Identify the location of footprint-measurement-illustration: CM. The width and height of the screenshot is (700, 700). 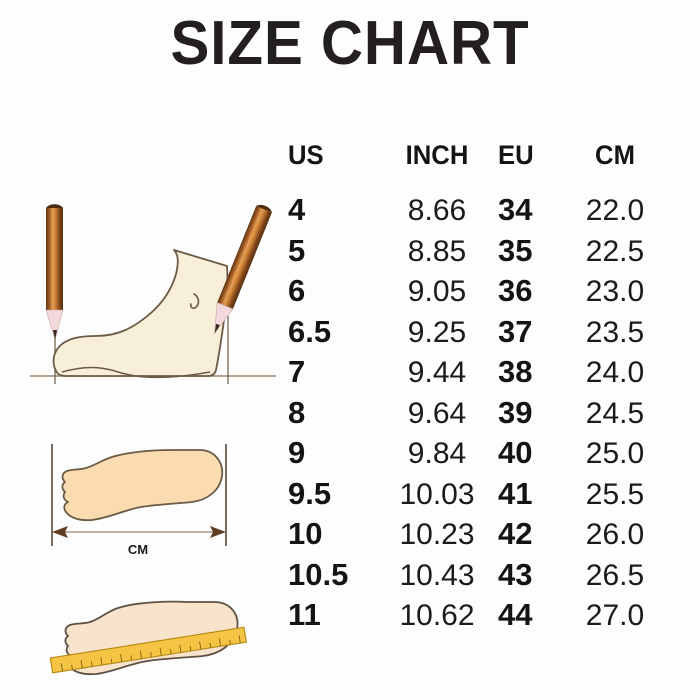
(153, 494).